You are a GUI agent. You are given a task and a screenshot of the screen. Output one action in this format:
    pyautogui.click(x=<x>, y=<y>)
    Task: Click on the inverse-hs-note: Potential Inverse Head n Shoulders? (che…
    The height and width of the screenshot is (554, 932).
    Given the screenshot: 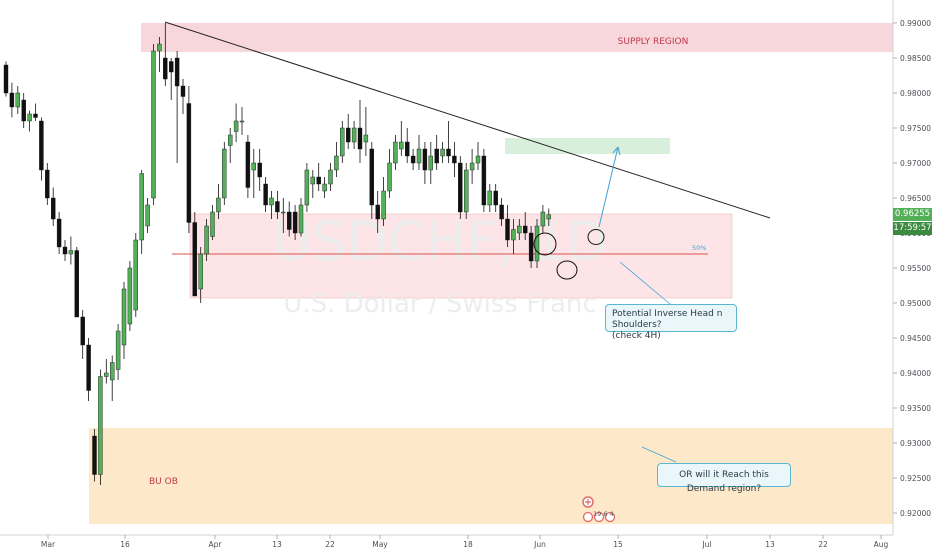 What is the action you would take?
    pyautogui.click(x=671, y=322)
    